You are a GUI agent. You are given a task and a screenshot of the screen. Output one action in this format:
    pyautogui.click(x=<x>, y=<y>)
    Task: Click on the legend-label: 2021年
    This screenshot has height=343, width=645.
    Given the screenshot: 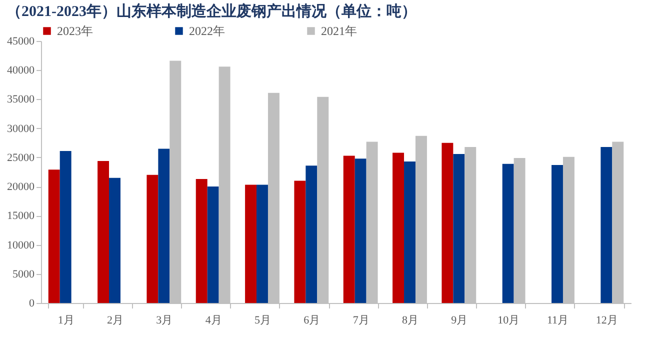 What is the action you would take?
    pyautogui.click(x=339, y=31)
    